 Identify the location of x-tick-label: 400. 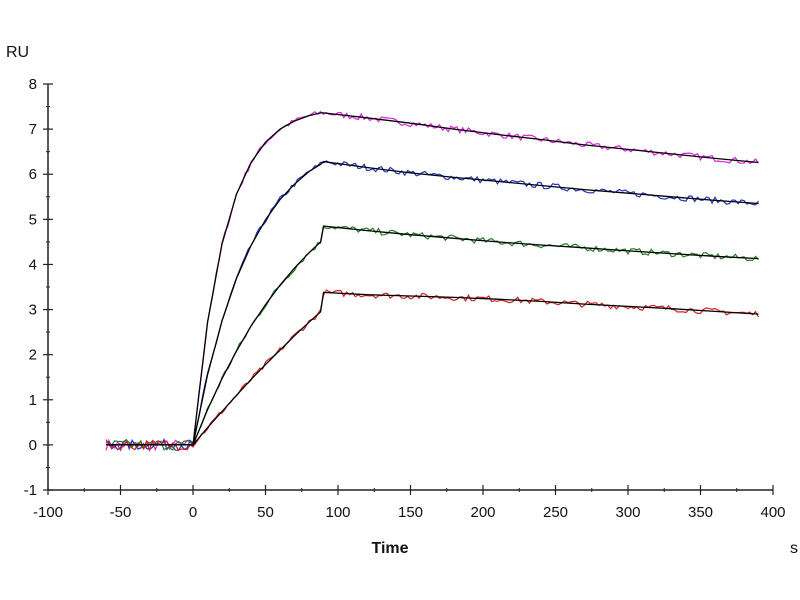
(772, 512).